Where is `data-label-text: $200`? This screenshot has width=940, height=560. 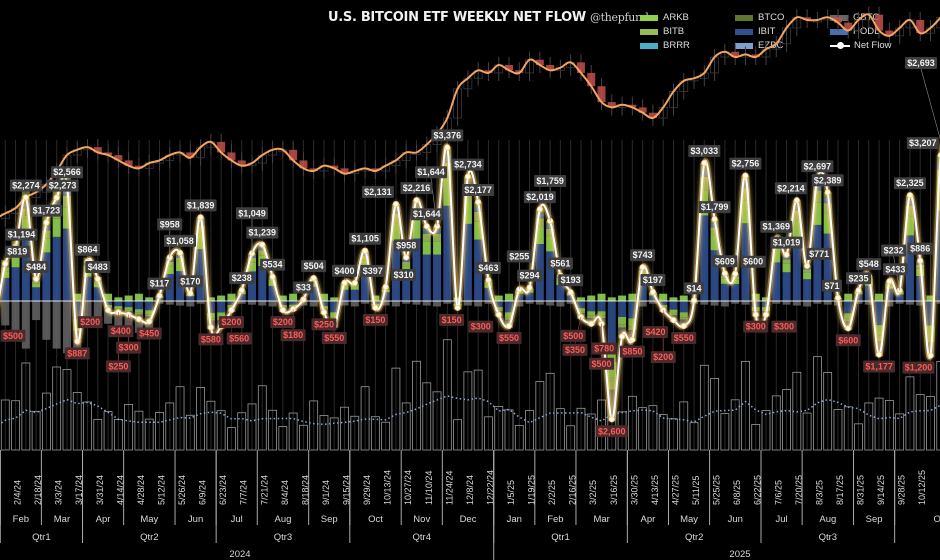 data-label-text: $200 is located at coordinates (663, 357).